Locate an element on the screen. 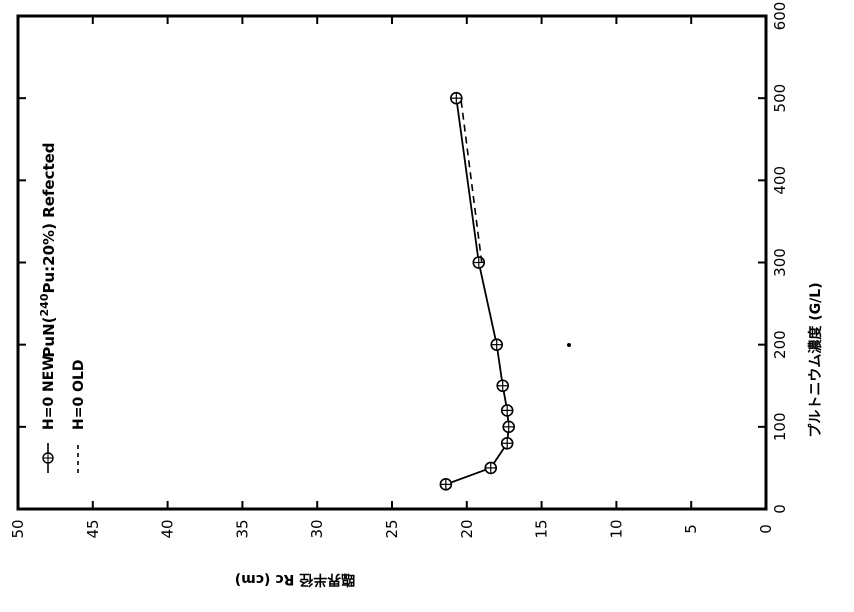  chart-title-rest: Pu:20%) Refected is located at coordinates (49, 217).